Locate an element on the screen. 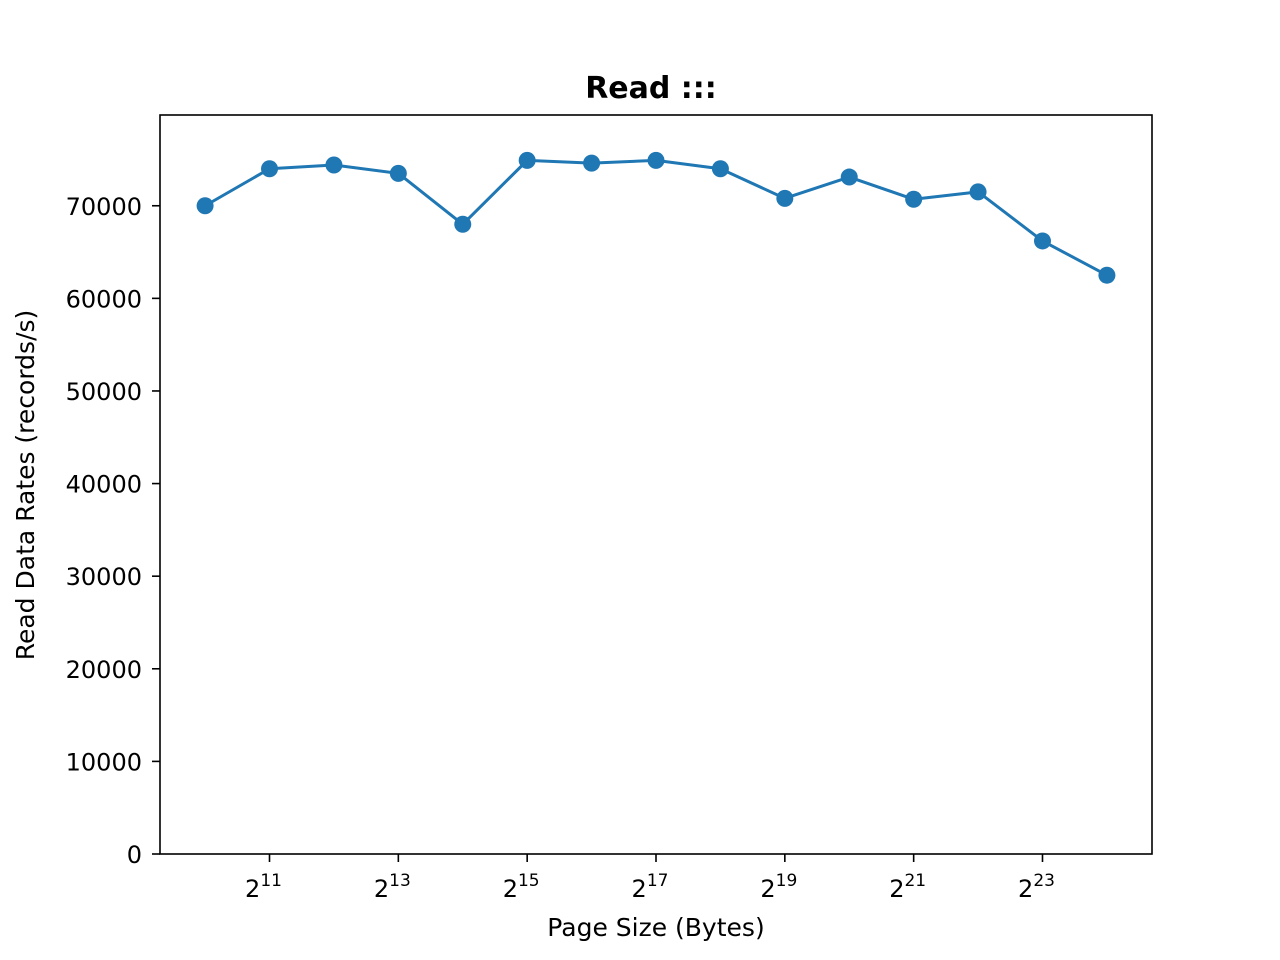 This screenshot has width=1280, height=960. x-tick-label: 213 is located at coordinates (392, 887).